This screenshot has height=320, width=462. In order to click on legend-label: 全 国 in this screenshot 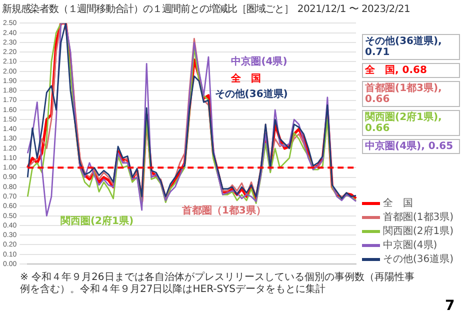, I will do `click(398, 203)`.